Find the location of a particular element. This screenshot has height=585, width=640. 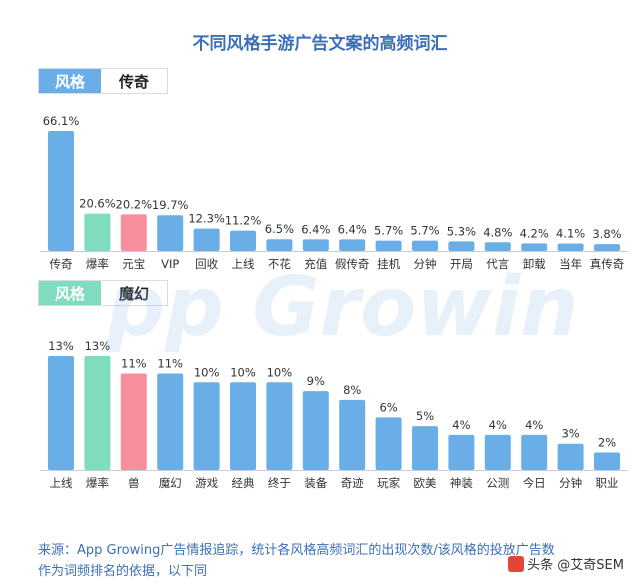

category-label: 玩家 is located at coordinates (388, 483).